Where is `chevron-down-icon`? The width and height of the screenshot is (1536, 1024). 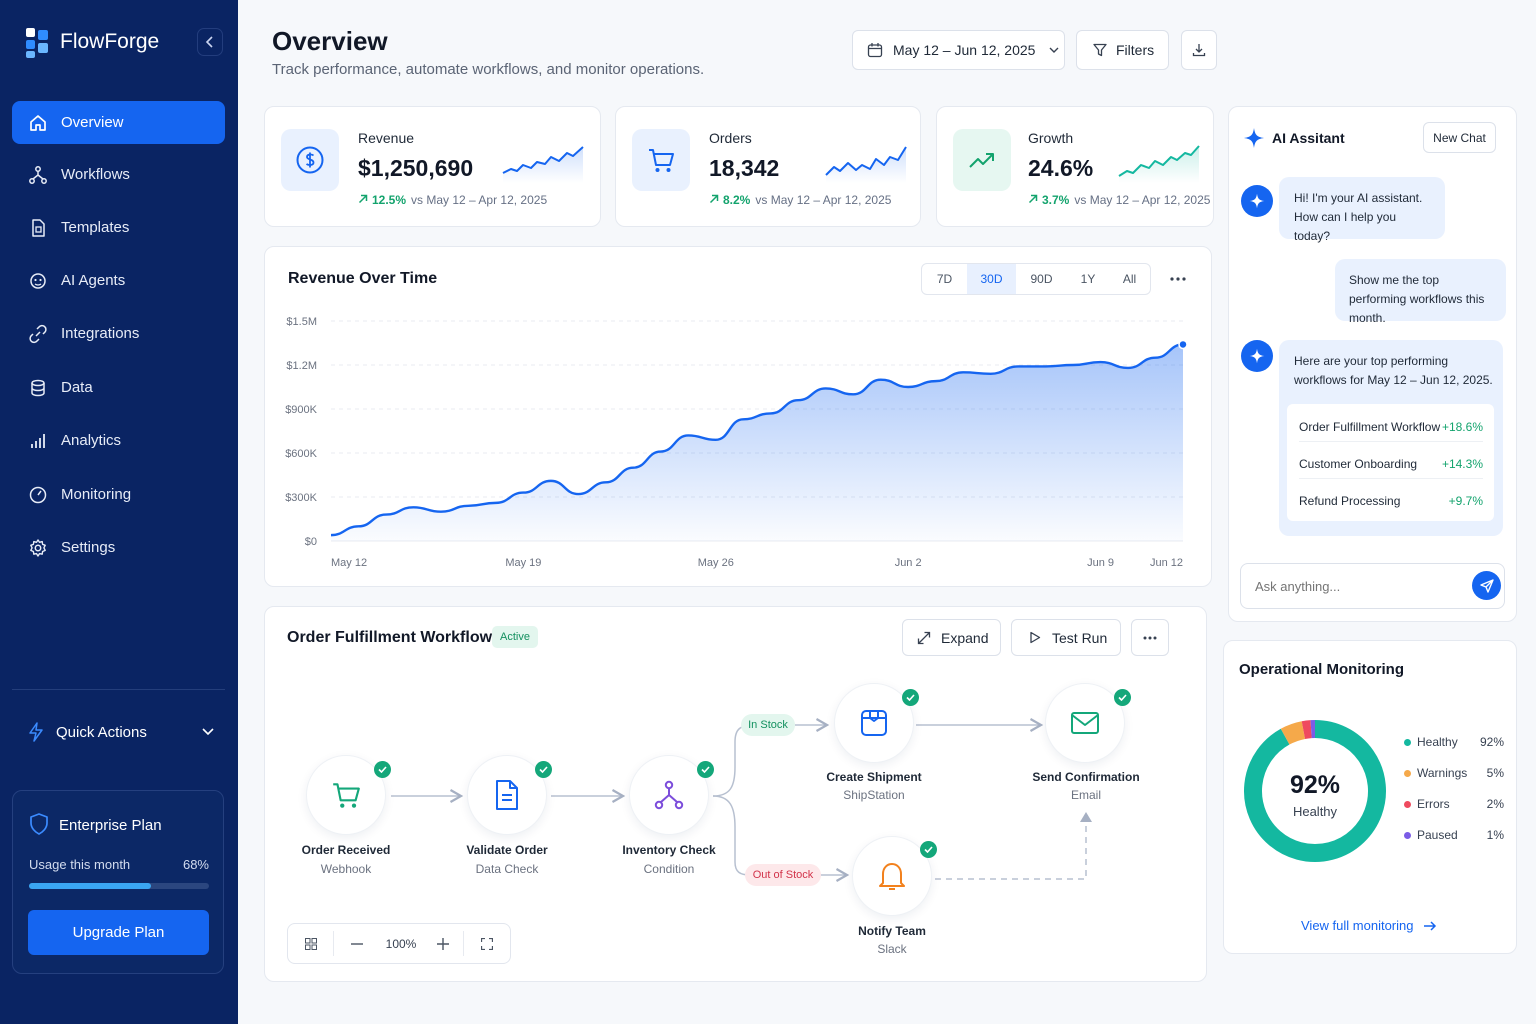 chevron-down-icon is located at coordinates (1054, 50).